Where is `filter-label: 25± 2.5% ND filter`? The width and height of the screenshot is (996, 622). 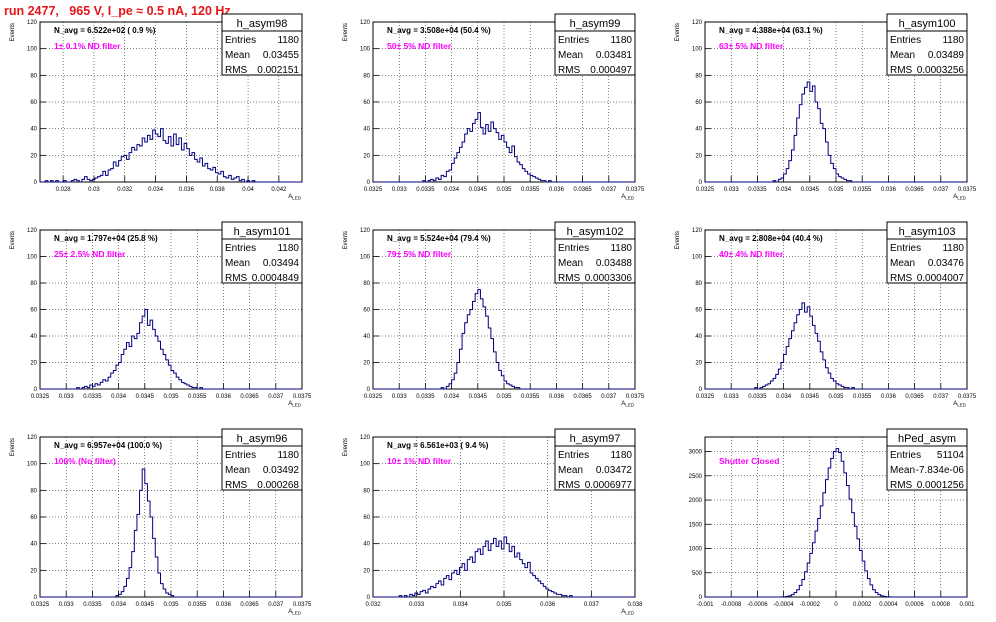
filter-label: 25± 2.5% ND filter is located at coordinates (90, 254).